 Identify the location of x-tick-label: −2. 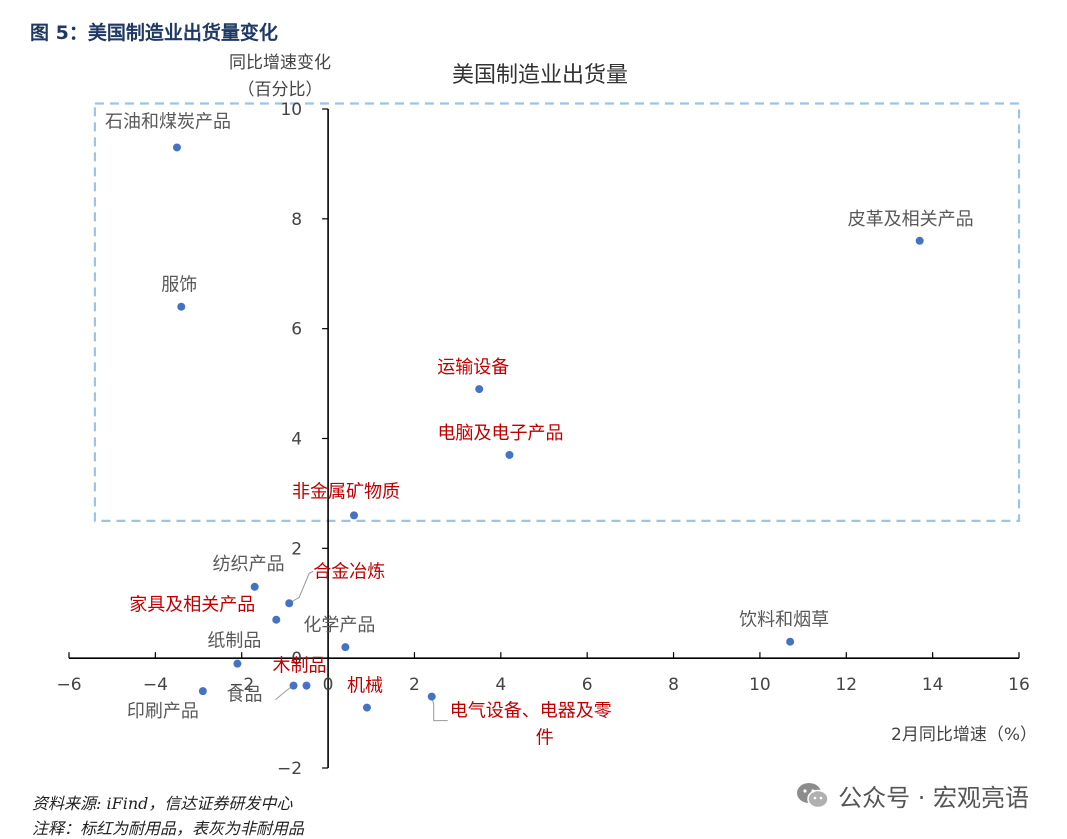
(241, 685).